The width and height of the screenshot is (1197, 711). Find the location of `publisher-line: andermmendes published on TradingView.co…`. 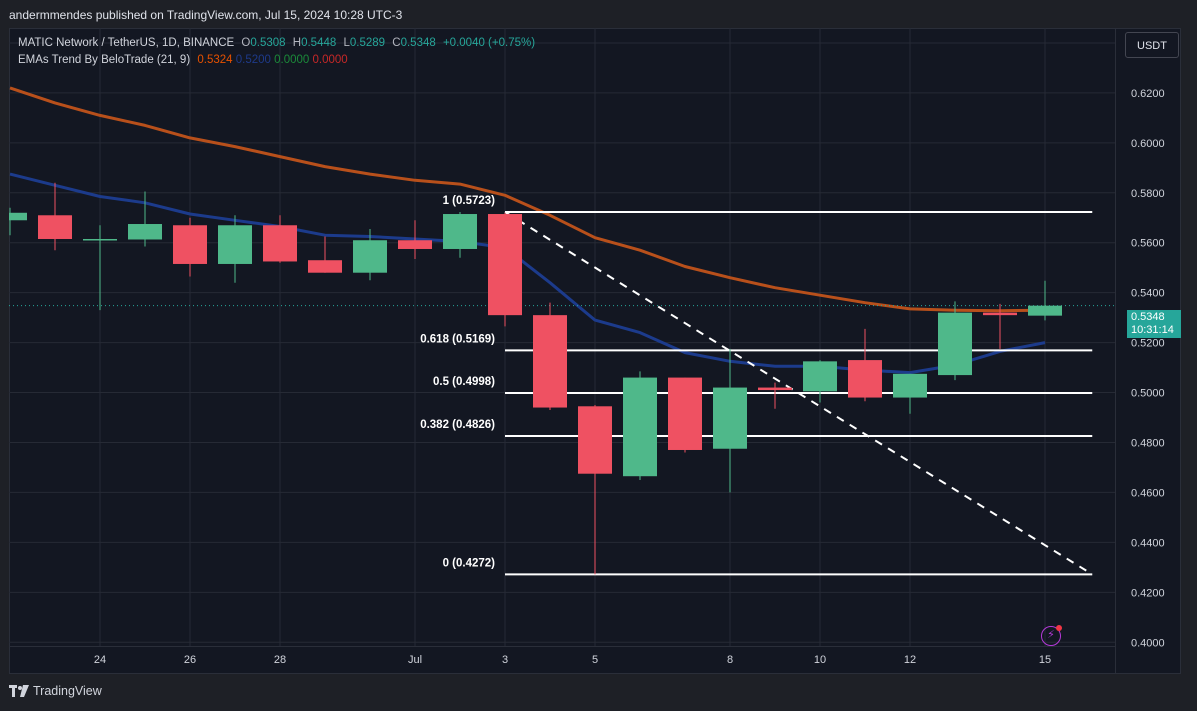

publisher-line: andermmendes published on TradingView.co… is located at coordinates (206, 15).